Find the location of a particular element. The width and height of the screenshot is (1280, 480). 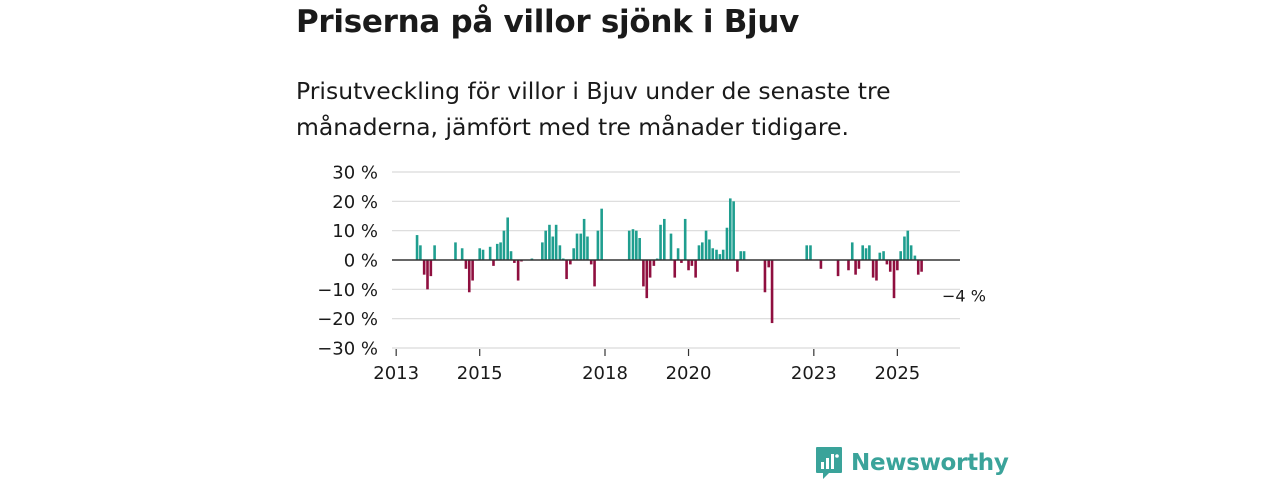

x-tick-label: 2023 is located at coordinates (814, 373).